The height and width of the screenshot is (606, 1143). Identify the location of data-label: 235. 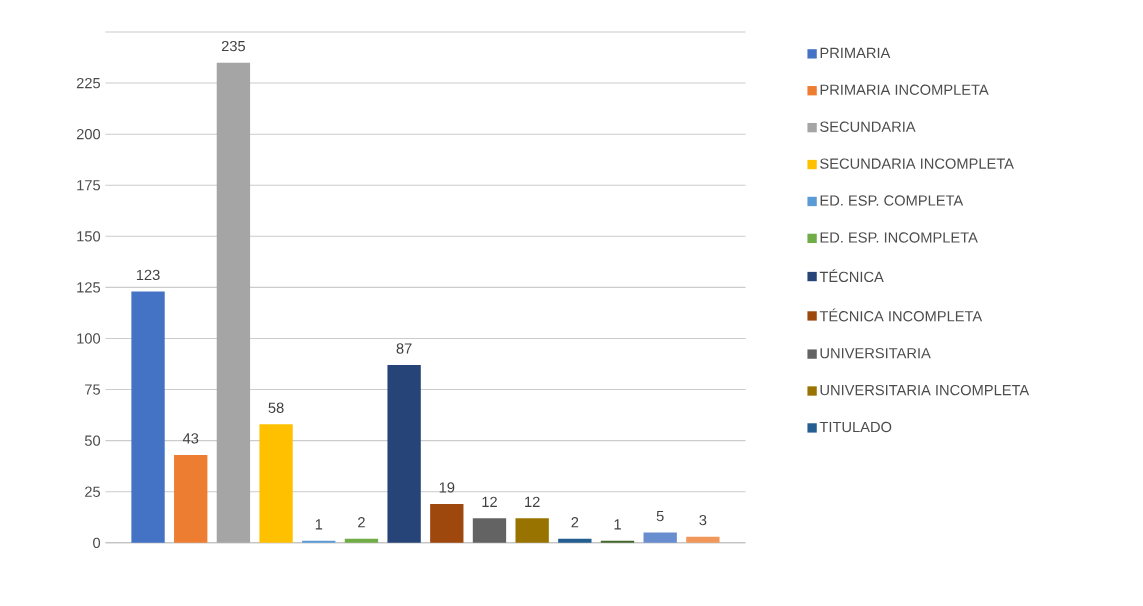
(233, 46).